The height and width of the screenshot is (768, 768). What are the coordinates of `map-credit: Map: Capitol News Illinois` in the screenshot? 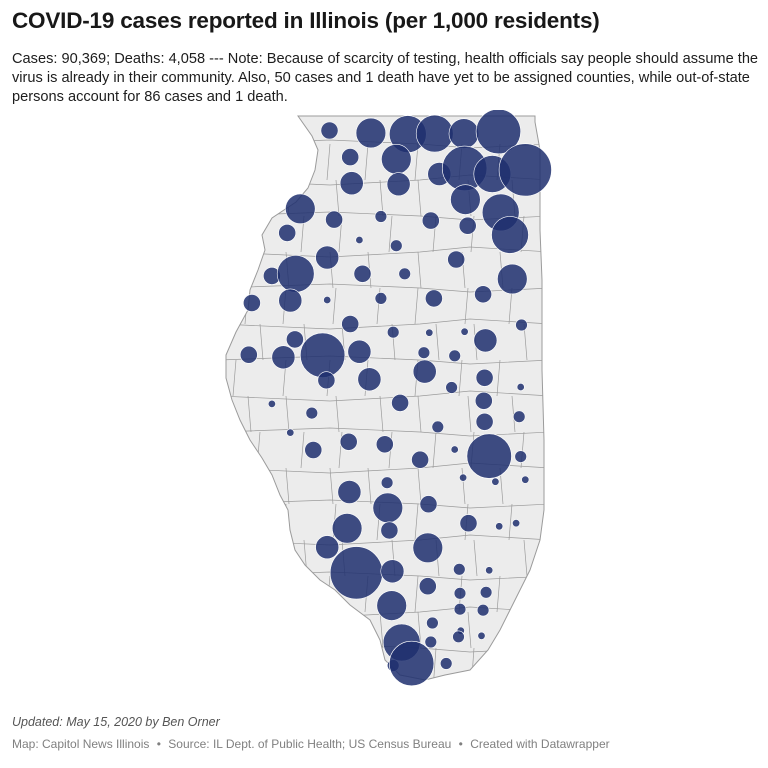 It's located at (81, 744).